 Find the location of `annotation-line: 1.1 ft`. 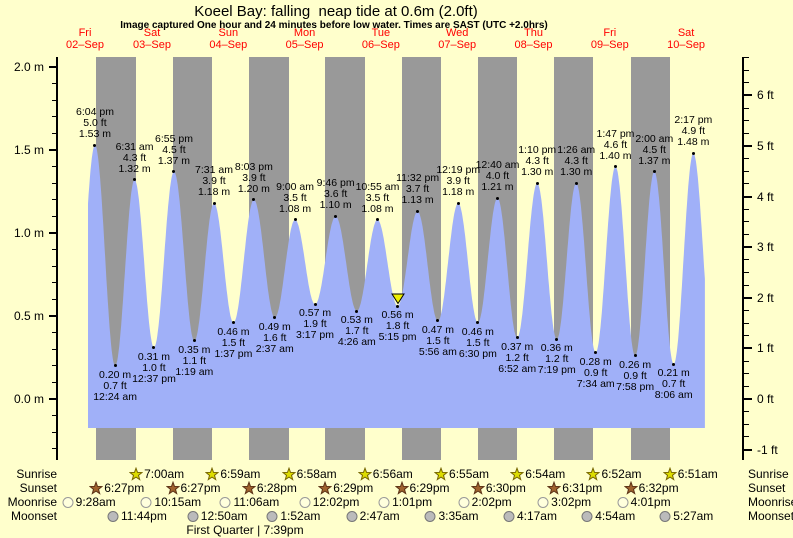

annotation-line: 1.1 ft is located at coordinates (194, 360).